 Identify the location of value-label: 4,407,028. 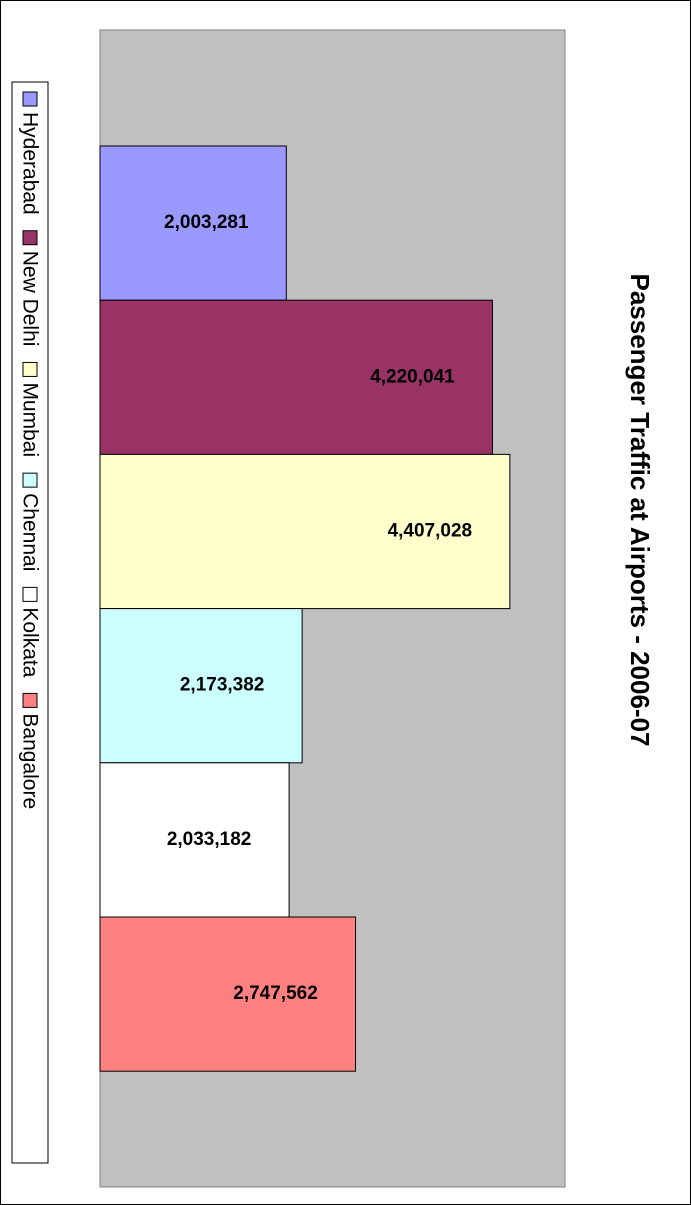
(430, 531).